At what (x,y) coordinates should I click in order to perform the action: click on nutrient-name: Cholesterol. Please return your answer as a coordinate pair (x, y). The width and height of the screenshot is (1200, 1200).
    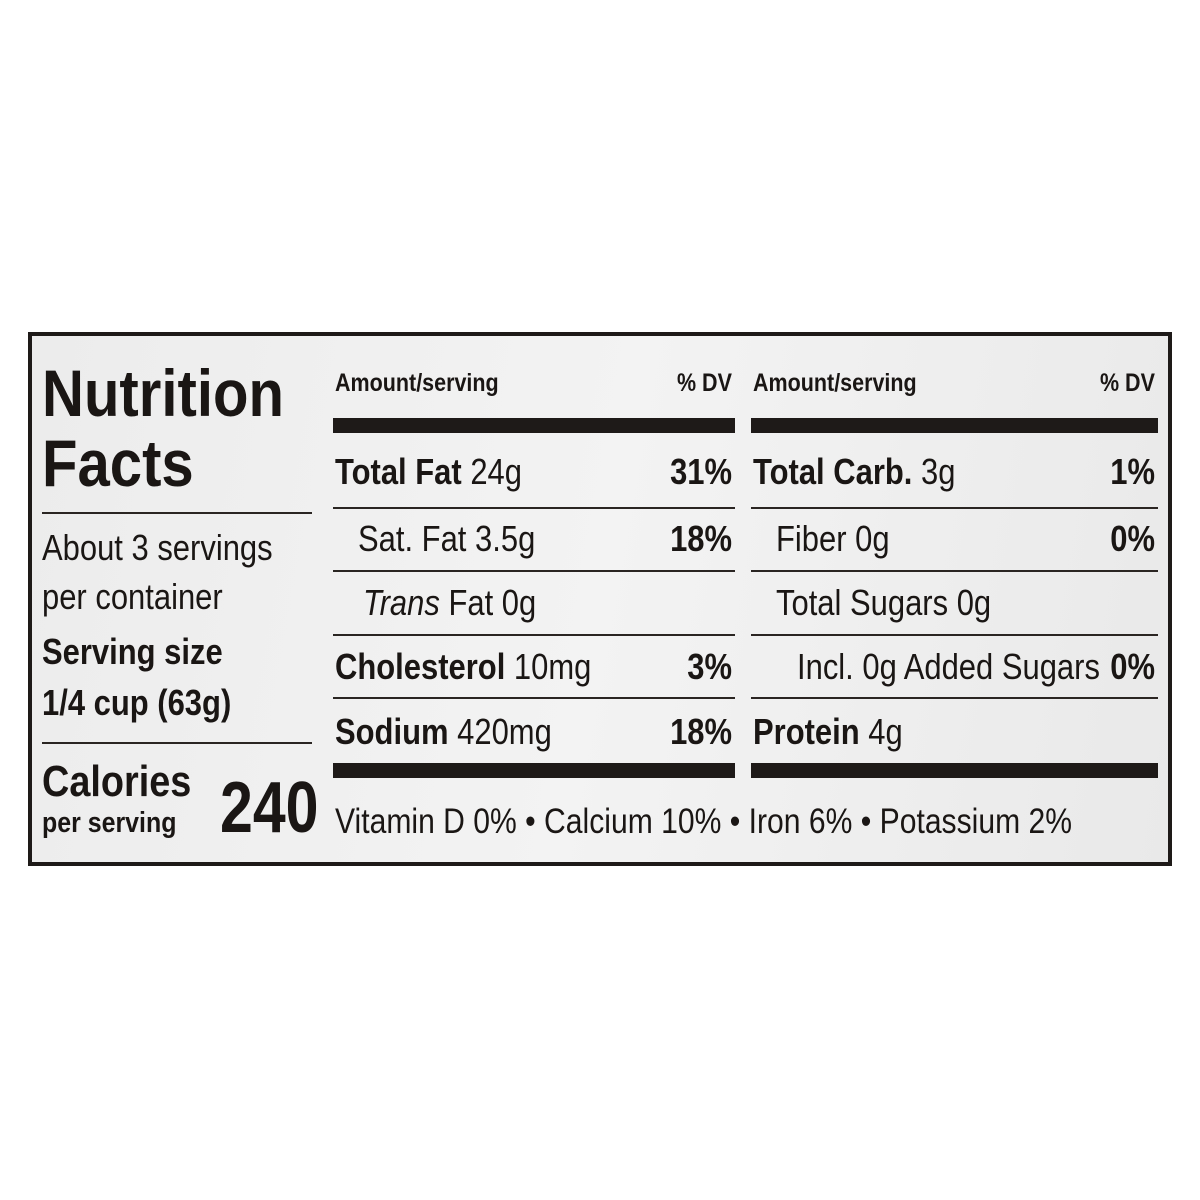
    Looking at the image, I should click on (420, 666).